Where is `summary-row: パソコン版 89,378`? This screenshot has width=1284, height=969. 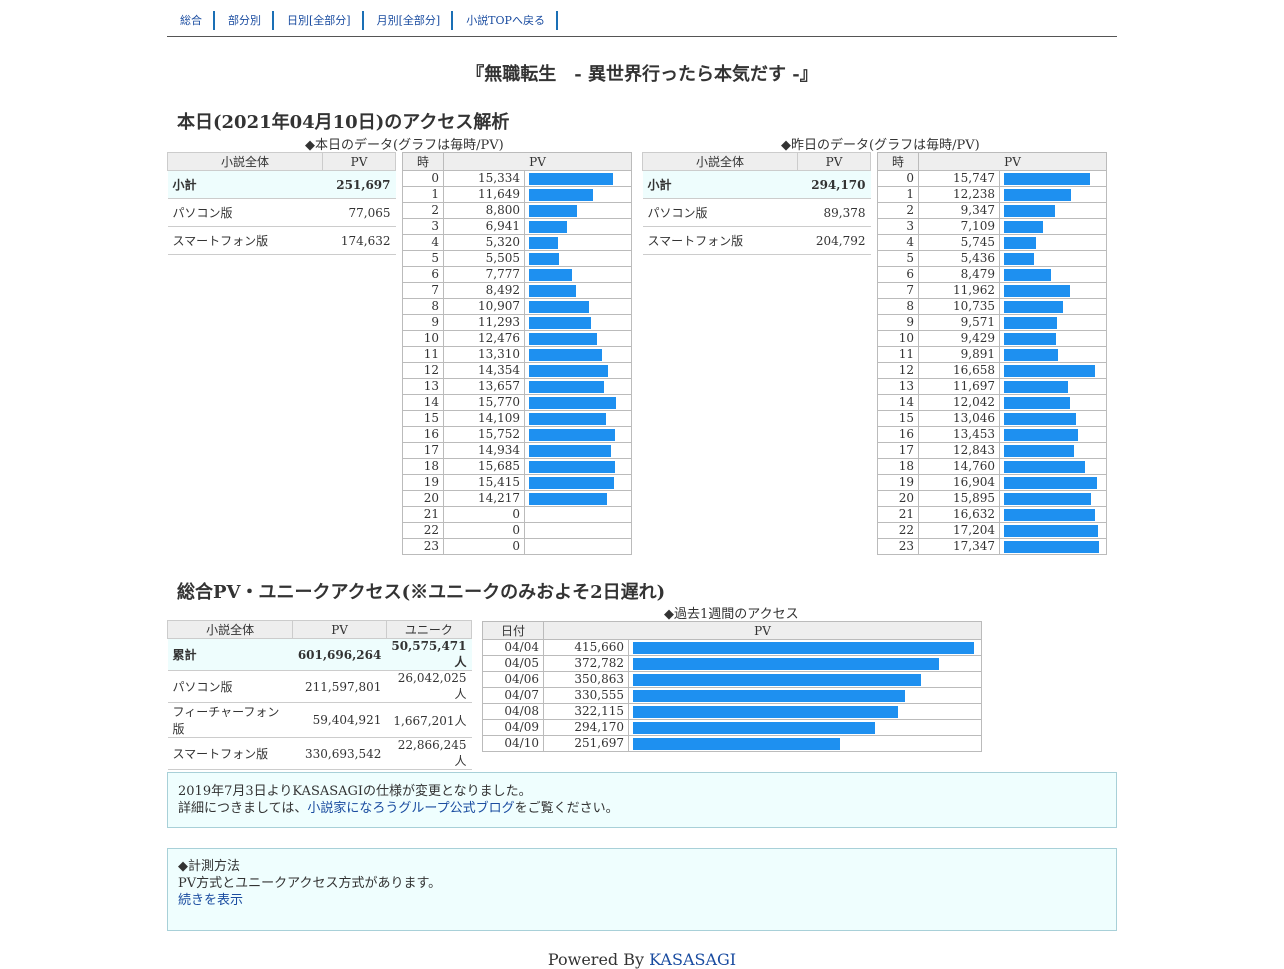
summary-row: パソコン版 89,378 is located at coordinates (756, 212).